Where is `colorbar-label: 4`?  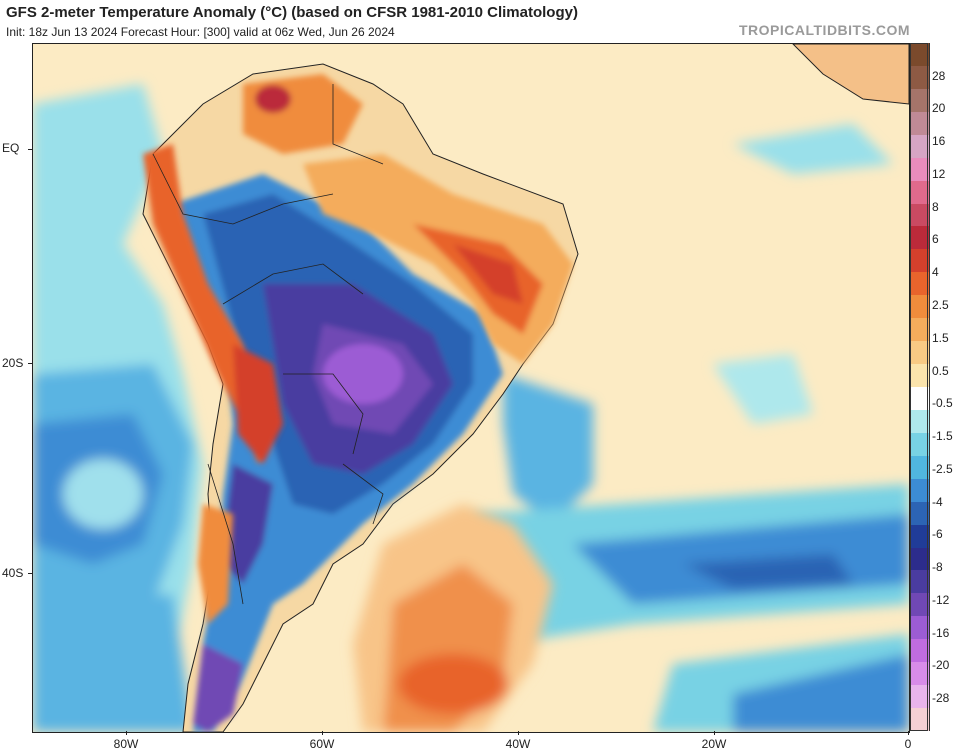
colorbar-label: 4 is located at coordinates (935, 272).